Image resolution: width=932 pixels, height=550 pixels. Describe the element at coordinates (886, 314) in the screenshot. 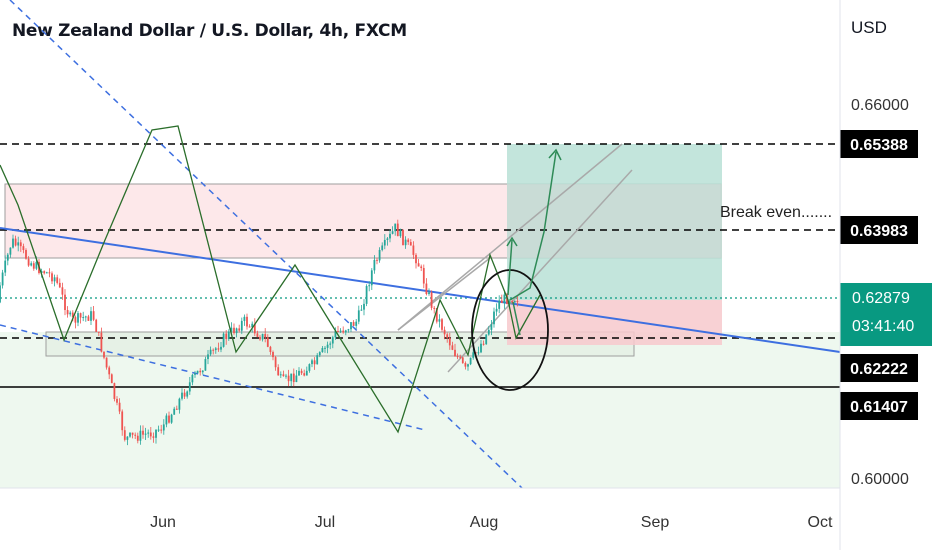

I see `last-price-label: 0.62879 03:41:40` at that location.